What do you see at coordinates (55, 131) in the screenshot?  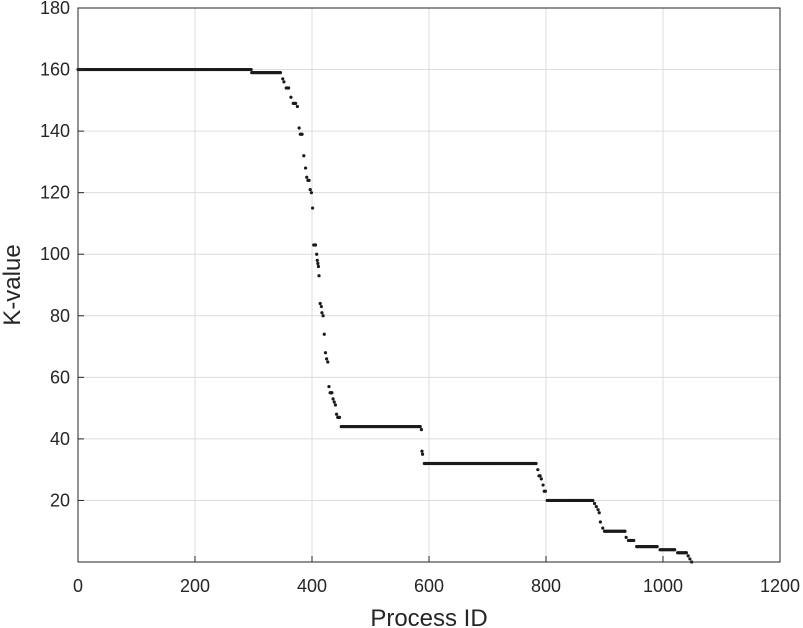 I see `y-tick-label: 140` at bounding box center [55, 131].